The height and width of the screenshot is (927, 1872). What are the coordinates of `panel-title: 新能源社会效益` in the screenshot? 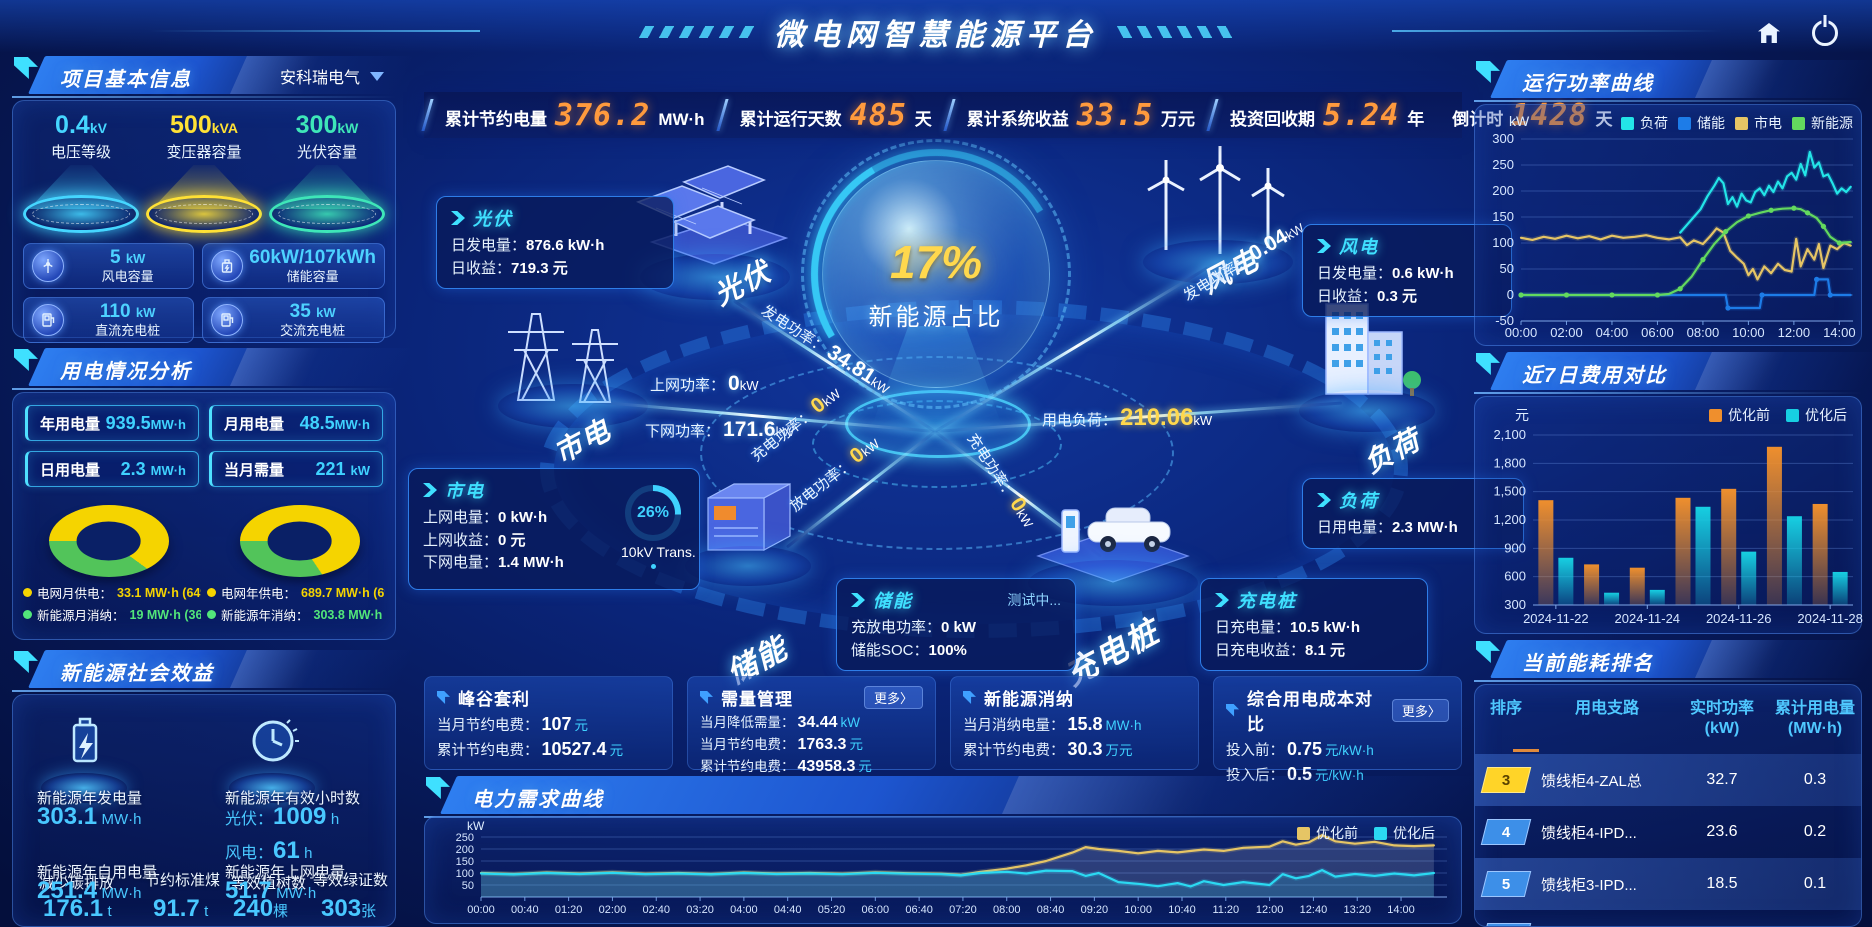 It's located at (137, 674).